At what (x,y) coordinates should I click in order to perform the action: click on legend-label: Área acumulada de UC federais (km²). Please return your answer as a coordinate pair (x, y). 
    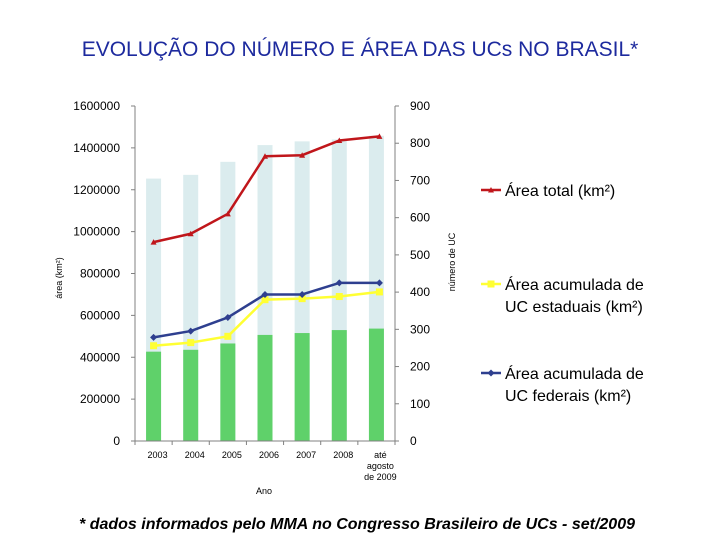
    Looking at the image, I should click on (574, 384).